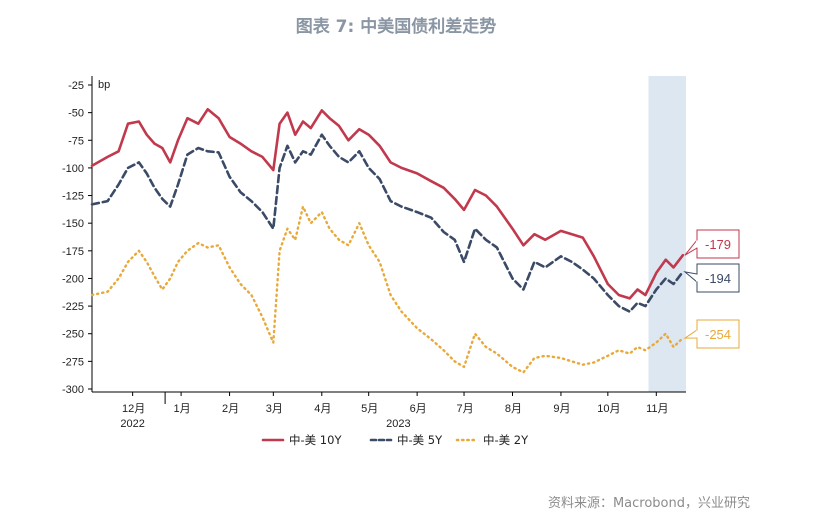  I want to click on chart-title: 图表 7: 中美国债利差走势, so click(396, 26).